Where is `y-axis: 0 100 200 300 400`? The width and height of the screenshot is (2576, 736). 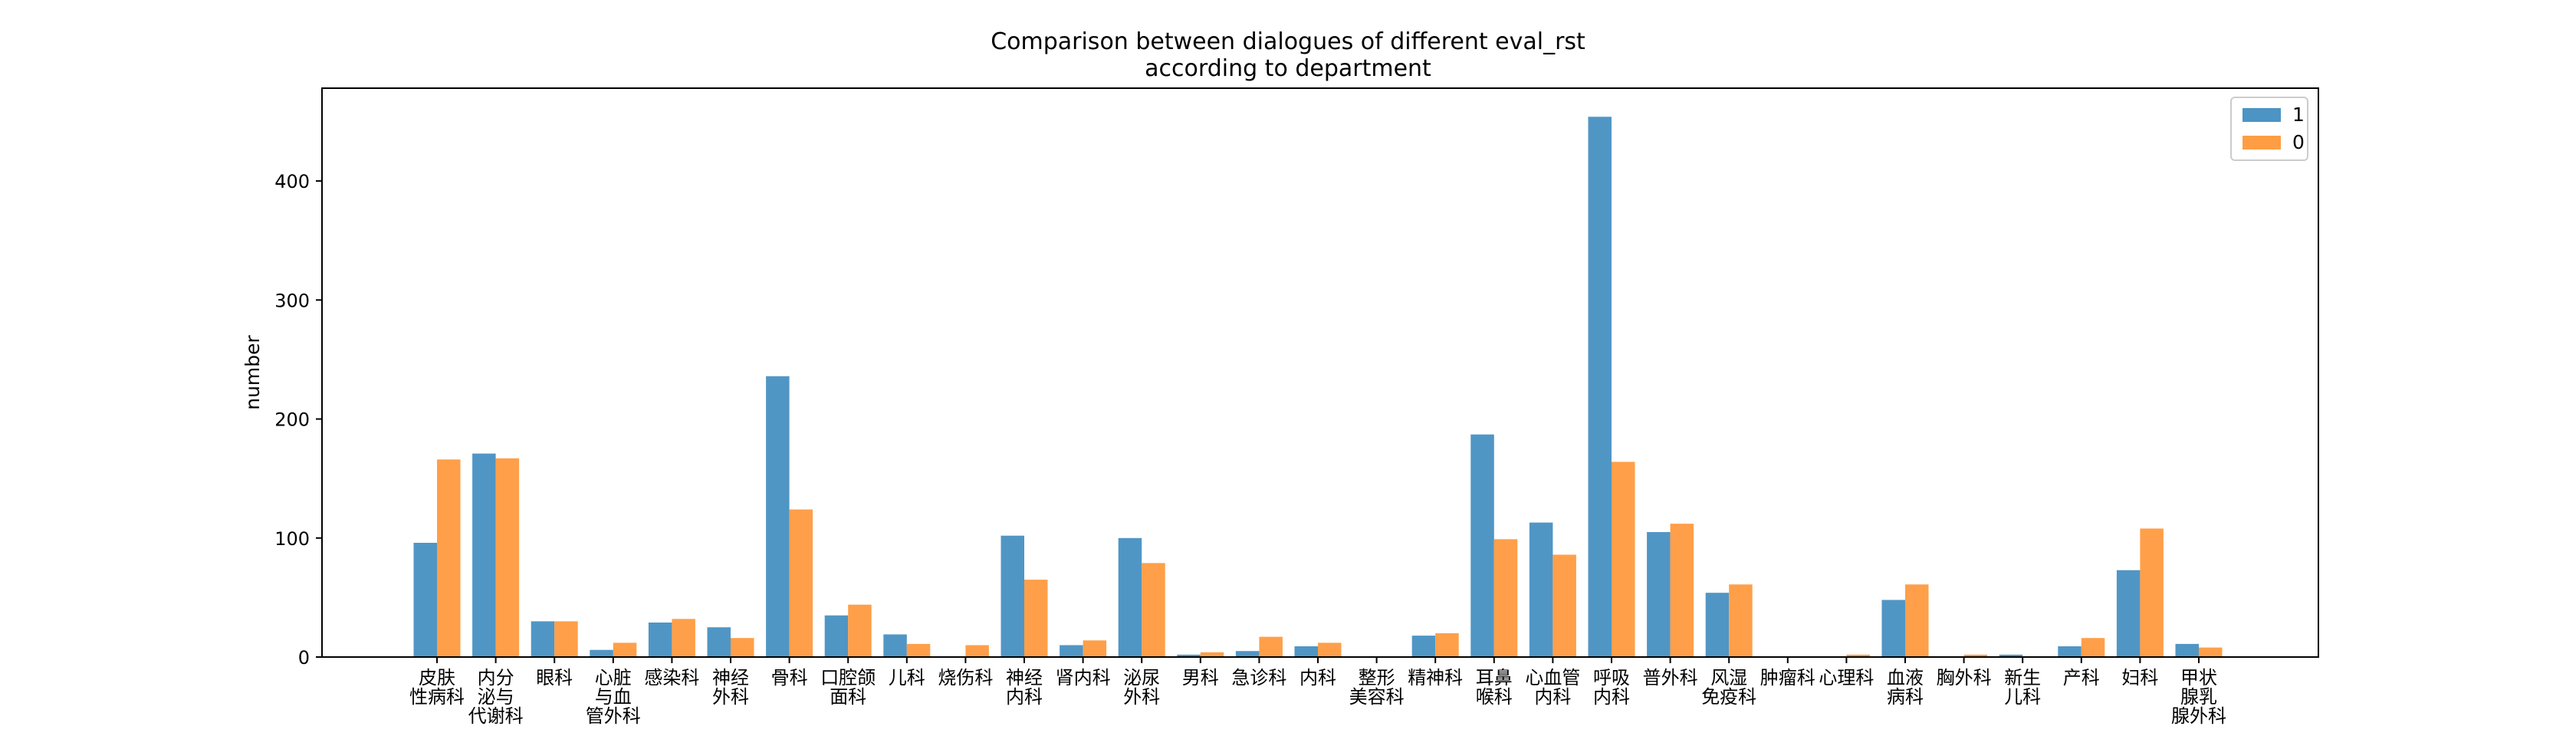 y-axis: 0 100 200 300 400 is located at coordinates (298, 420).